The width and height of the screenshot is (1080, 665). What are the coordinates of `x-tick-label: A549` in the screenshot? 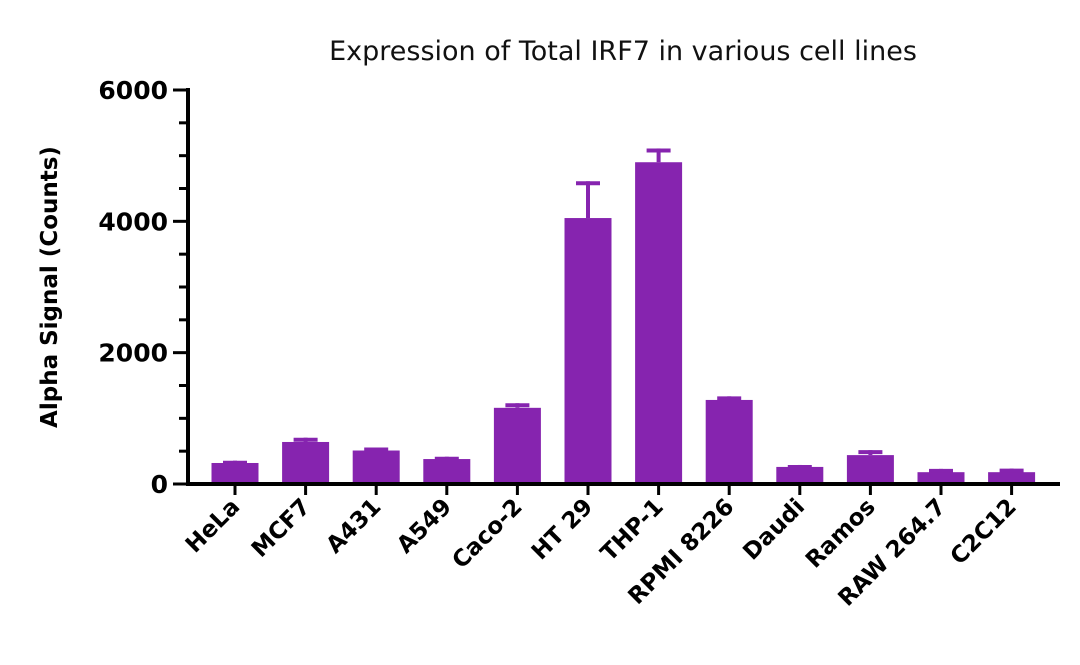 It's located at (424, 526).